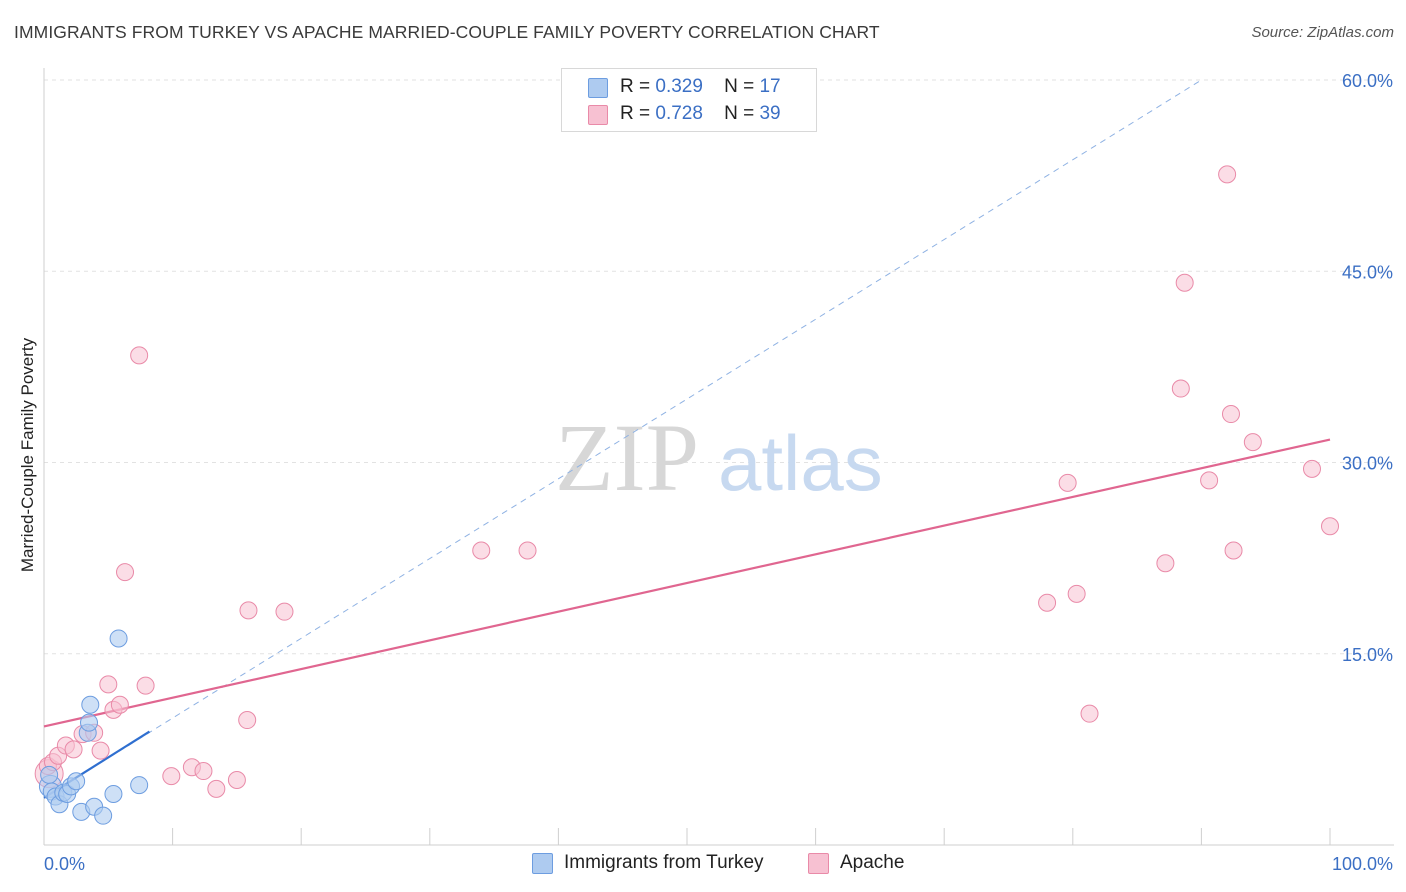 Image resolution: width=1406 pixels, height=892 pixels. Describe the element at coordinates (770, 113) in the screenshot. I see `legend-n-value-apache: 39` at that location.